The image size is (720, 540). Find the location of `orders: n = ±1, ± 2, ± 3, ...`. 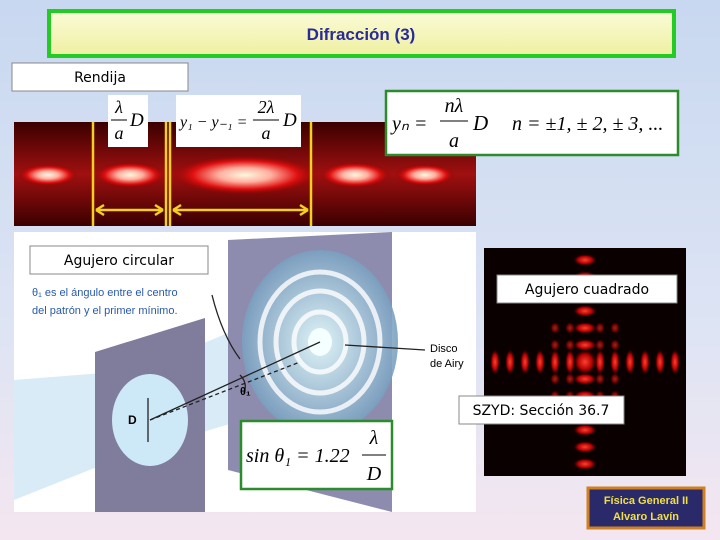

orders: n = ±1, ± 2, ± 3, ... is located at coordinates (587, 124).